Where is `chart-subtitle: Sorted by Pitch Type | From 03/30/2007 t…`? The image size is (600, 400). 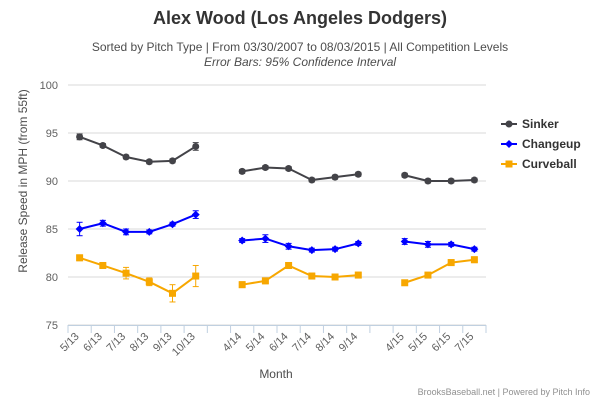 chart-subtitle: Sorted by Pitch Type | From 03/30/2007 t… is located at coordinates (300, 47).